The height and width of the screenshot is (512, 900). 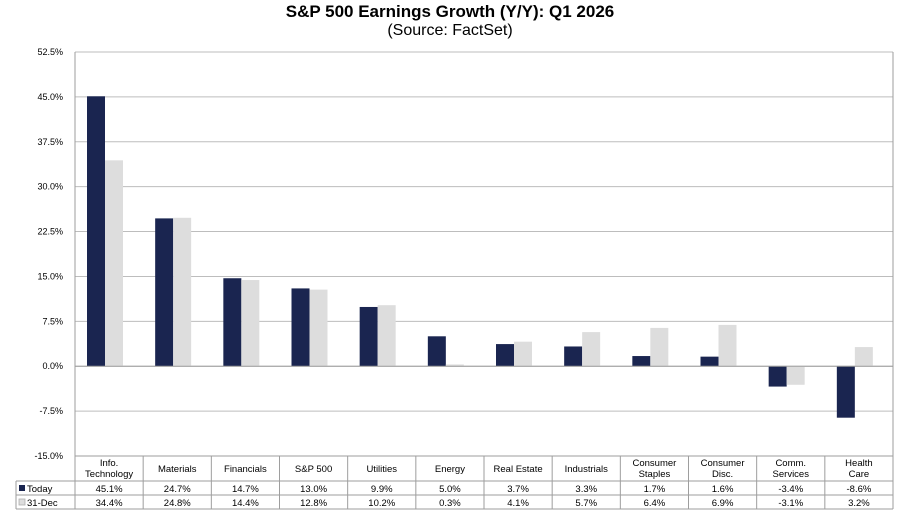 What do you see at coordinates (245, 503) in the screenshot?
I see `data-label: 14.4%` at bounding box center [245, 503].